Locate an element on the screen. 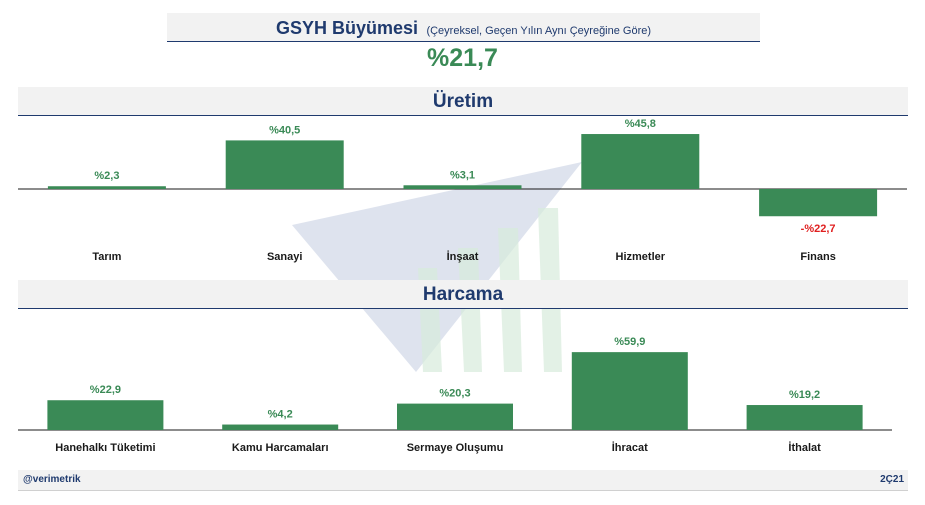 The width and height of the screenshot is (925, 505). category-label: İnşaat is located at coordinates (463, 256).